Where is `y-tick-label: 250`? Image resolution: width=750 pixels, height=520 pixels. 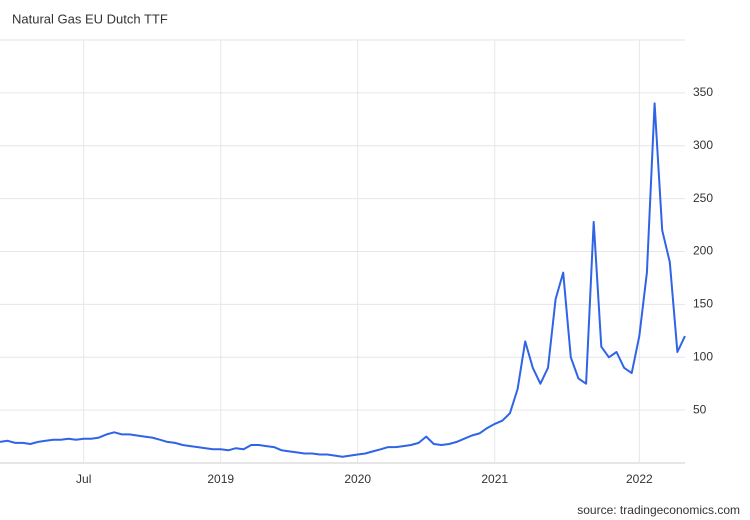 y-tick-label: 250 is located at coordinates (703, 198).